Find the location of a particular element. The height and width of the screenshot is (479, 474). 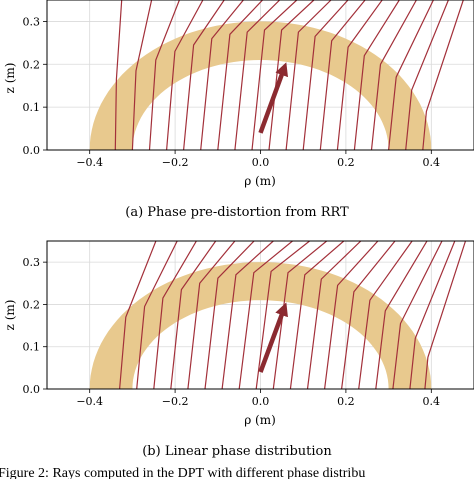

arrow-b is located at coordinates (273, 337).